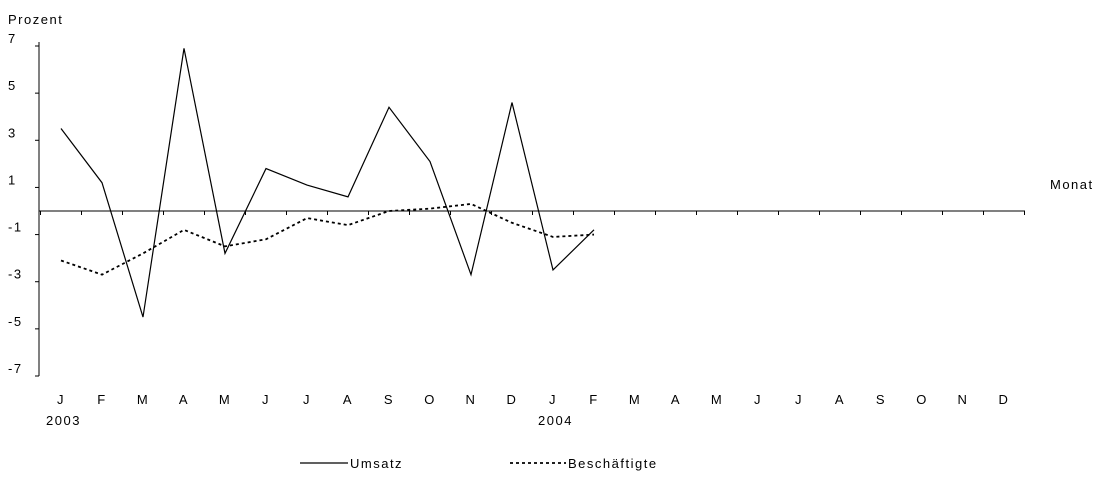 Image resolution: width=1105 pixels, height=481 pixels. I want to click on y-tick-label: -5, so click(15, 321).